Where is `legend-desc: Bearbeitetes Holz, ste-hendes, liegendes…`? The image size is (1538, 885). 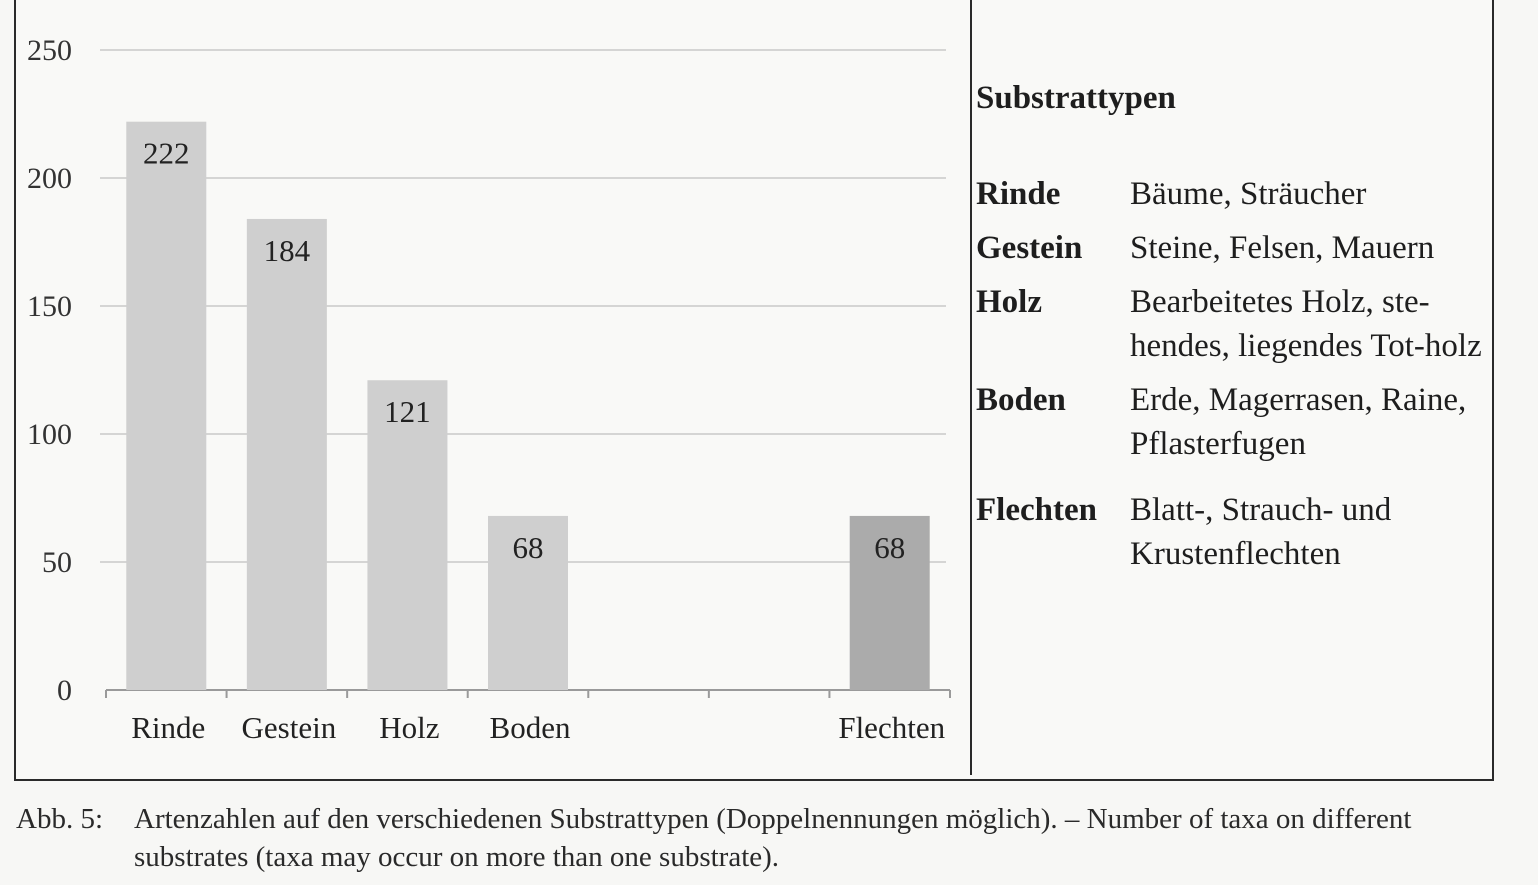
legend-desc: Bearbeitetes Holz, ste-hendes, liegendes… is located at coordinates (1306, 324).